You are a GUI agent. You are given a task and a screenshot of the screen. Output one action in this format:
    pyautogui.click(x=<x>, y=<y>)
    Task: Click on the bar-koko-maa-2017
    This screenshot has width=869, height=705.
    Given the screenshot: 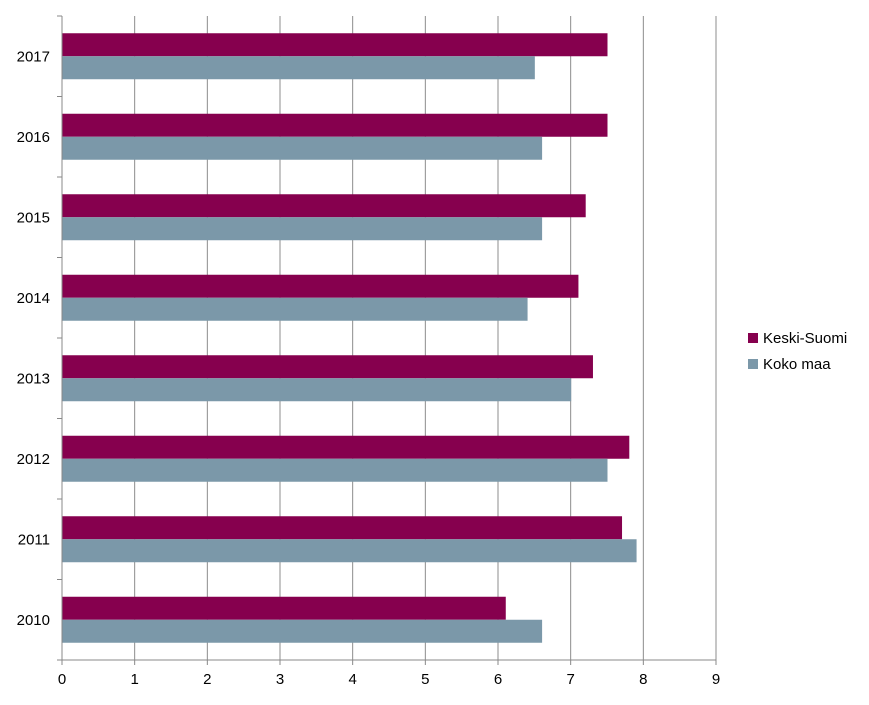 What is the action you would take?
    pyautogui.click(x=298, y=68)
    